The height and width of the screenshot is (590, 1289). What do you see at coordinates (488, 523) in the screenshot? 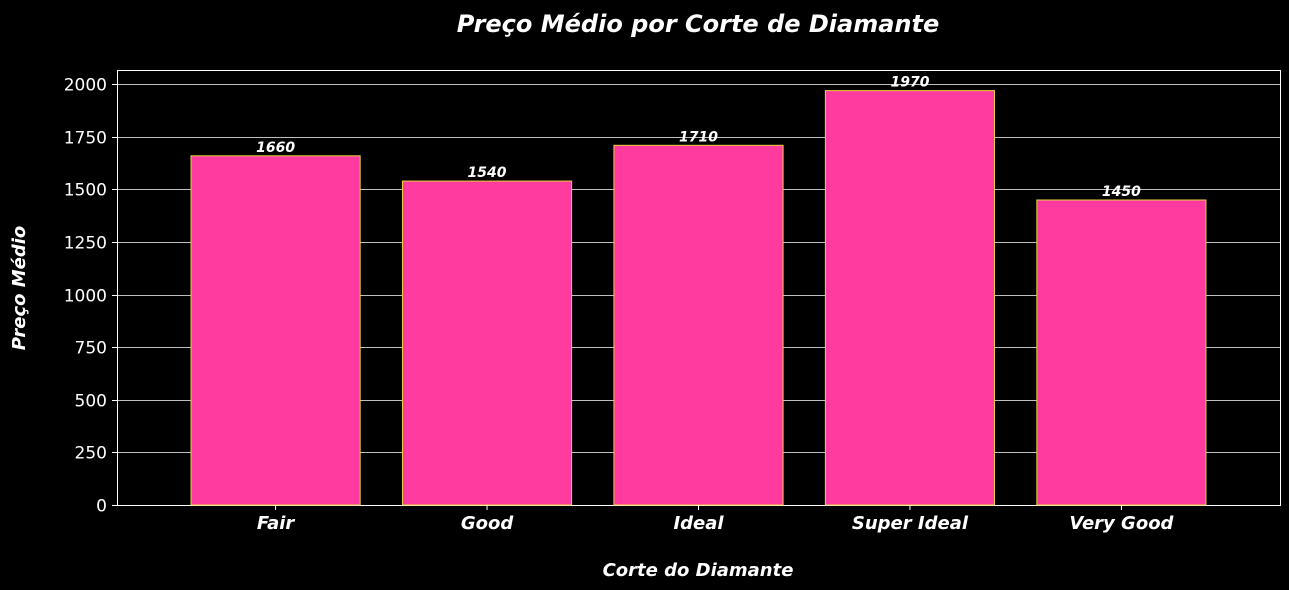
I see `x-tick-label: Good` at bounding box center [488, 523].